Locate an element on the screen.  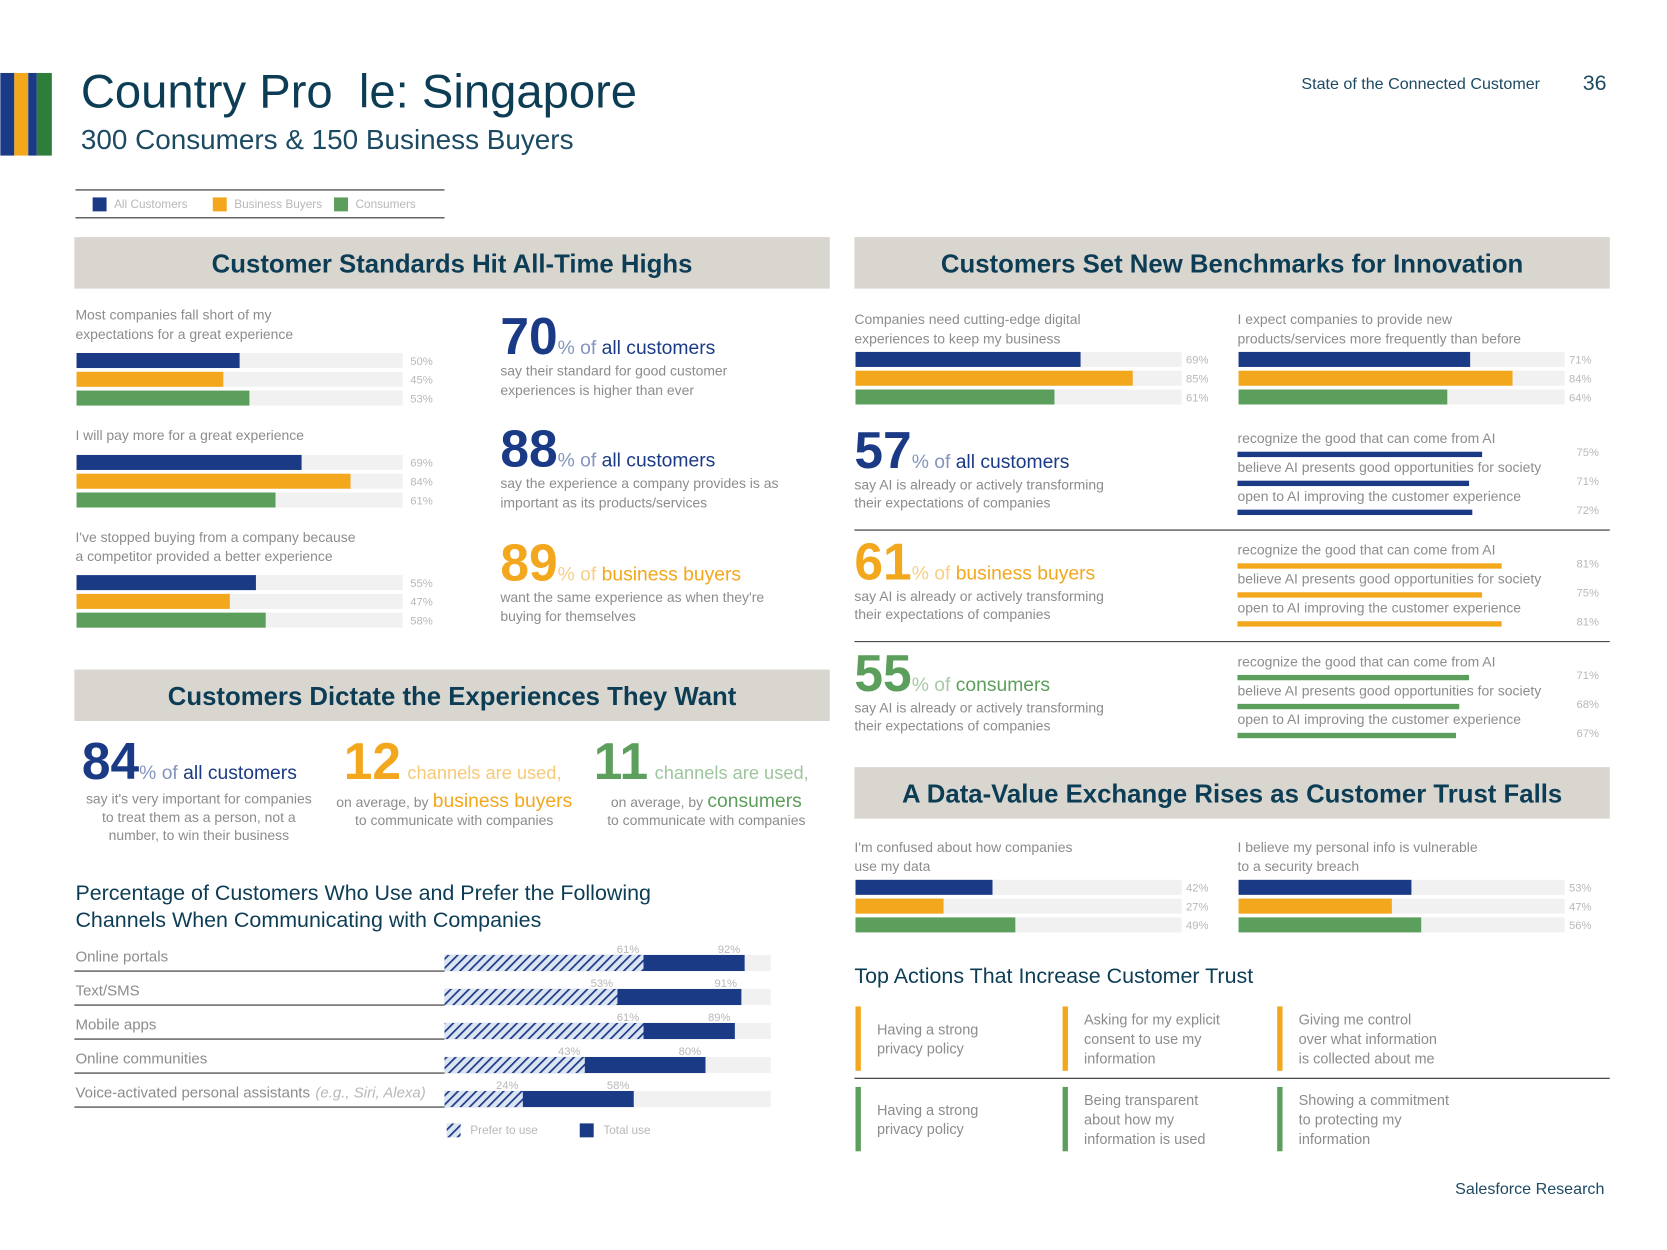
stat-who: business buyers is located at coordinates (502, 801).